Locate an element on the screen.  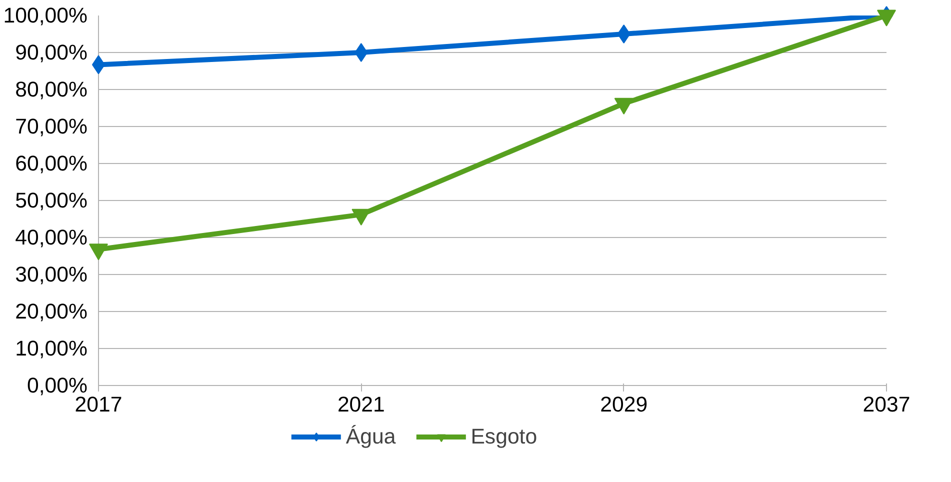
y-tick-label: 20,00% is located at coordinates (51, 312).